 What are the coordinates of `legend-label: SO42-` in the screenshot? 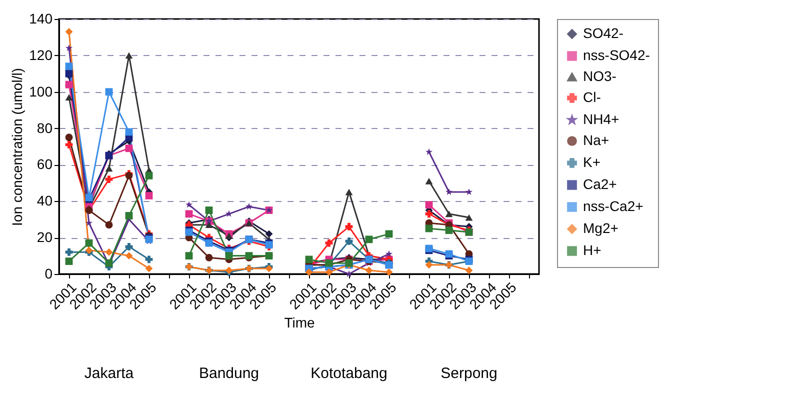 It's located at (603, 33).